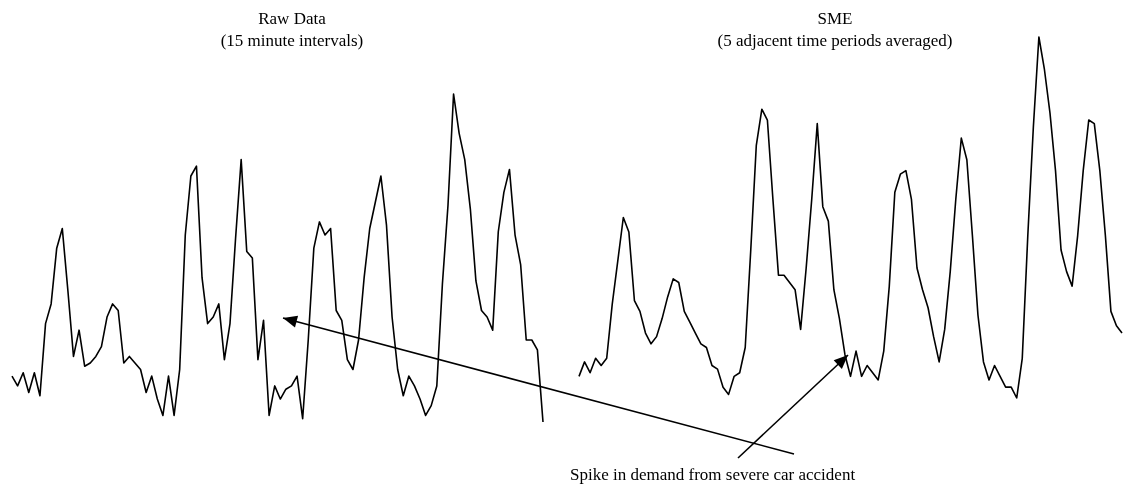 This screenshot has width=1124, height=490. I want to click on chart-subtitle: (15 minute intervals), so click(292, 40).